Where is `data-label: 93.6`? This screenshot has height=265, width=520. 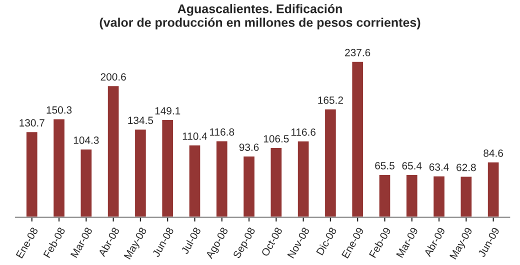 data-label: 93.6 is located at coordinates (249, 147).